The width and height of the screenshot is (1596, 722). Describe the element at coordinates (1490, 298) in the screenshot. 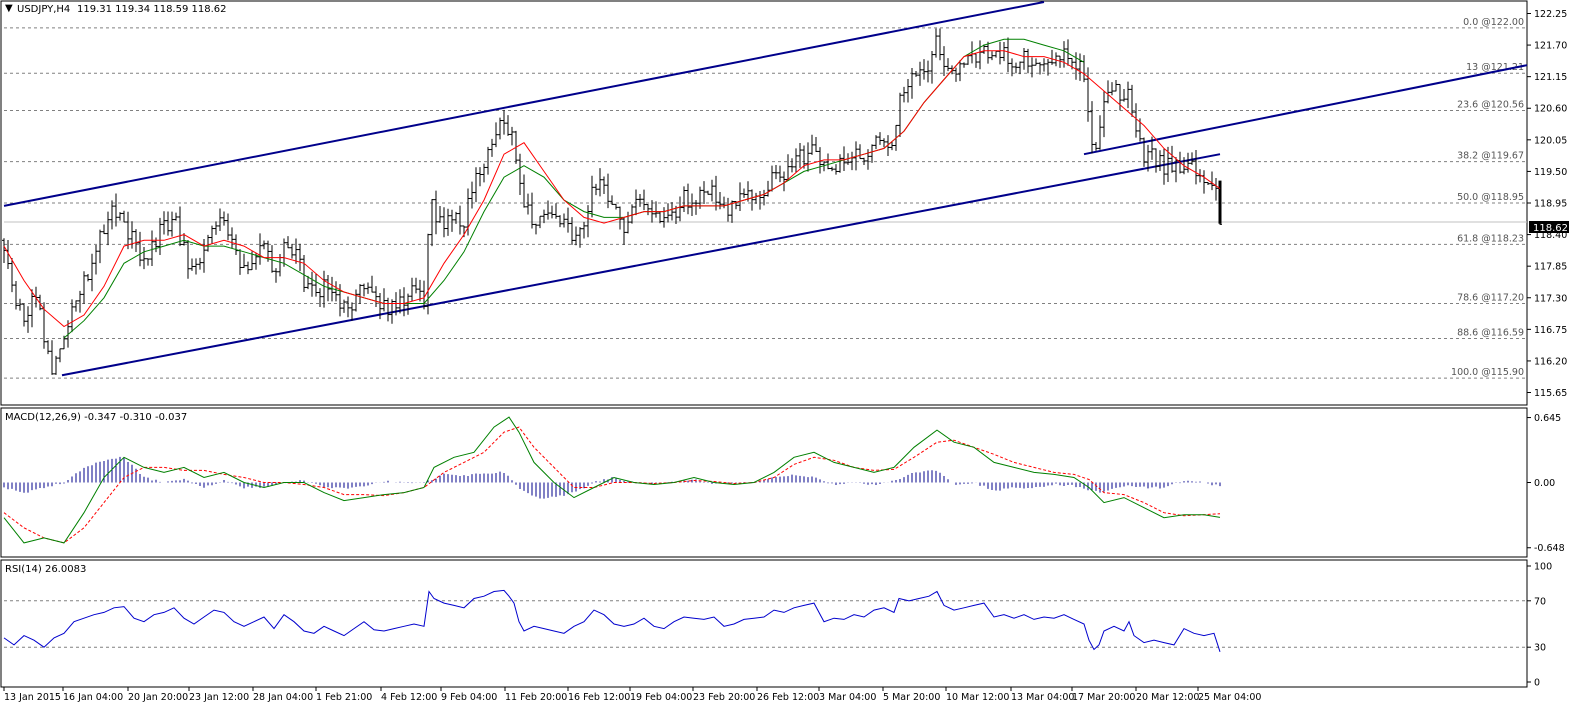

I see `fib-level-label: 78.6 @117.20` at that location.